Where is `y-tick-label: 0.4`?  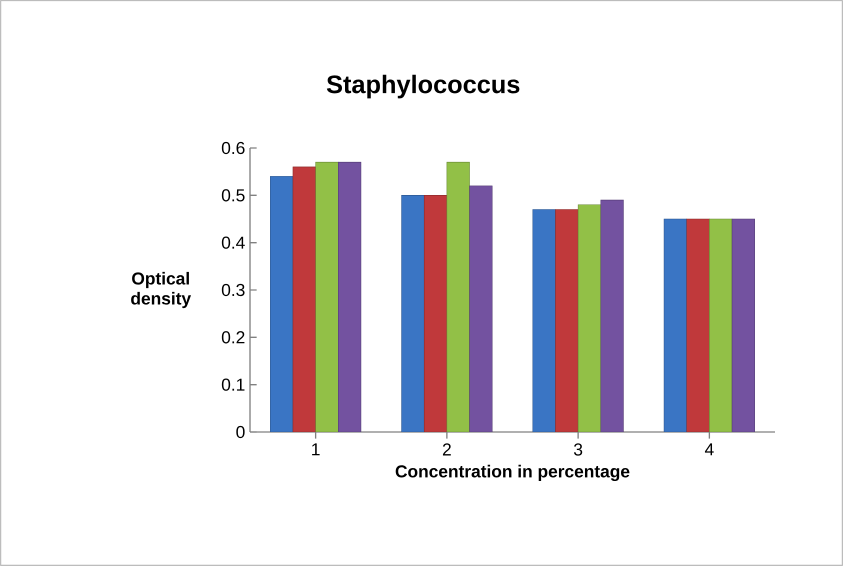 y-tick-label: 0.4 is located at coordinates (233, 242).